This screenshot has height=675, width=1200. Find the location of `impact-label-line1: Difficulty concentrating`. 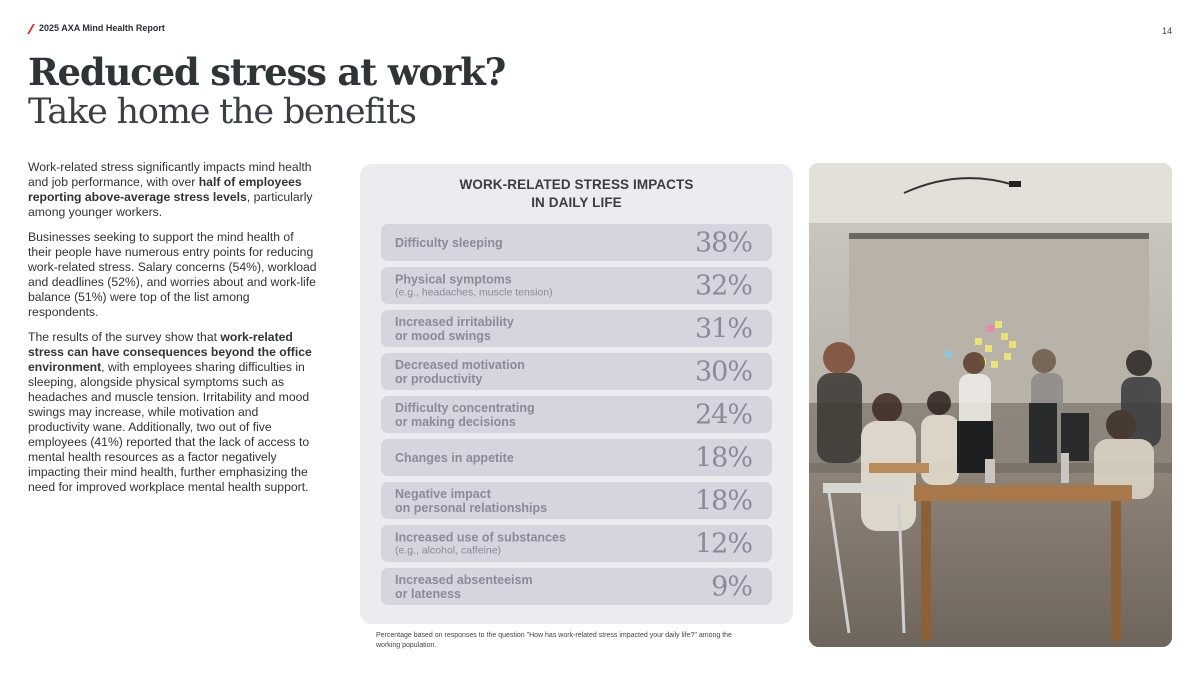

impact-label-line1: Difficulty concentrating is located at coordinates (465, 407).